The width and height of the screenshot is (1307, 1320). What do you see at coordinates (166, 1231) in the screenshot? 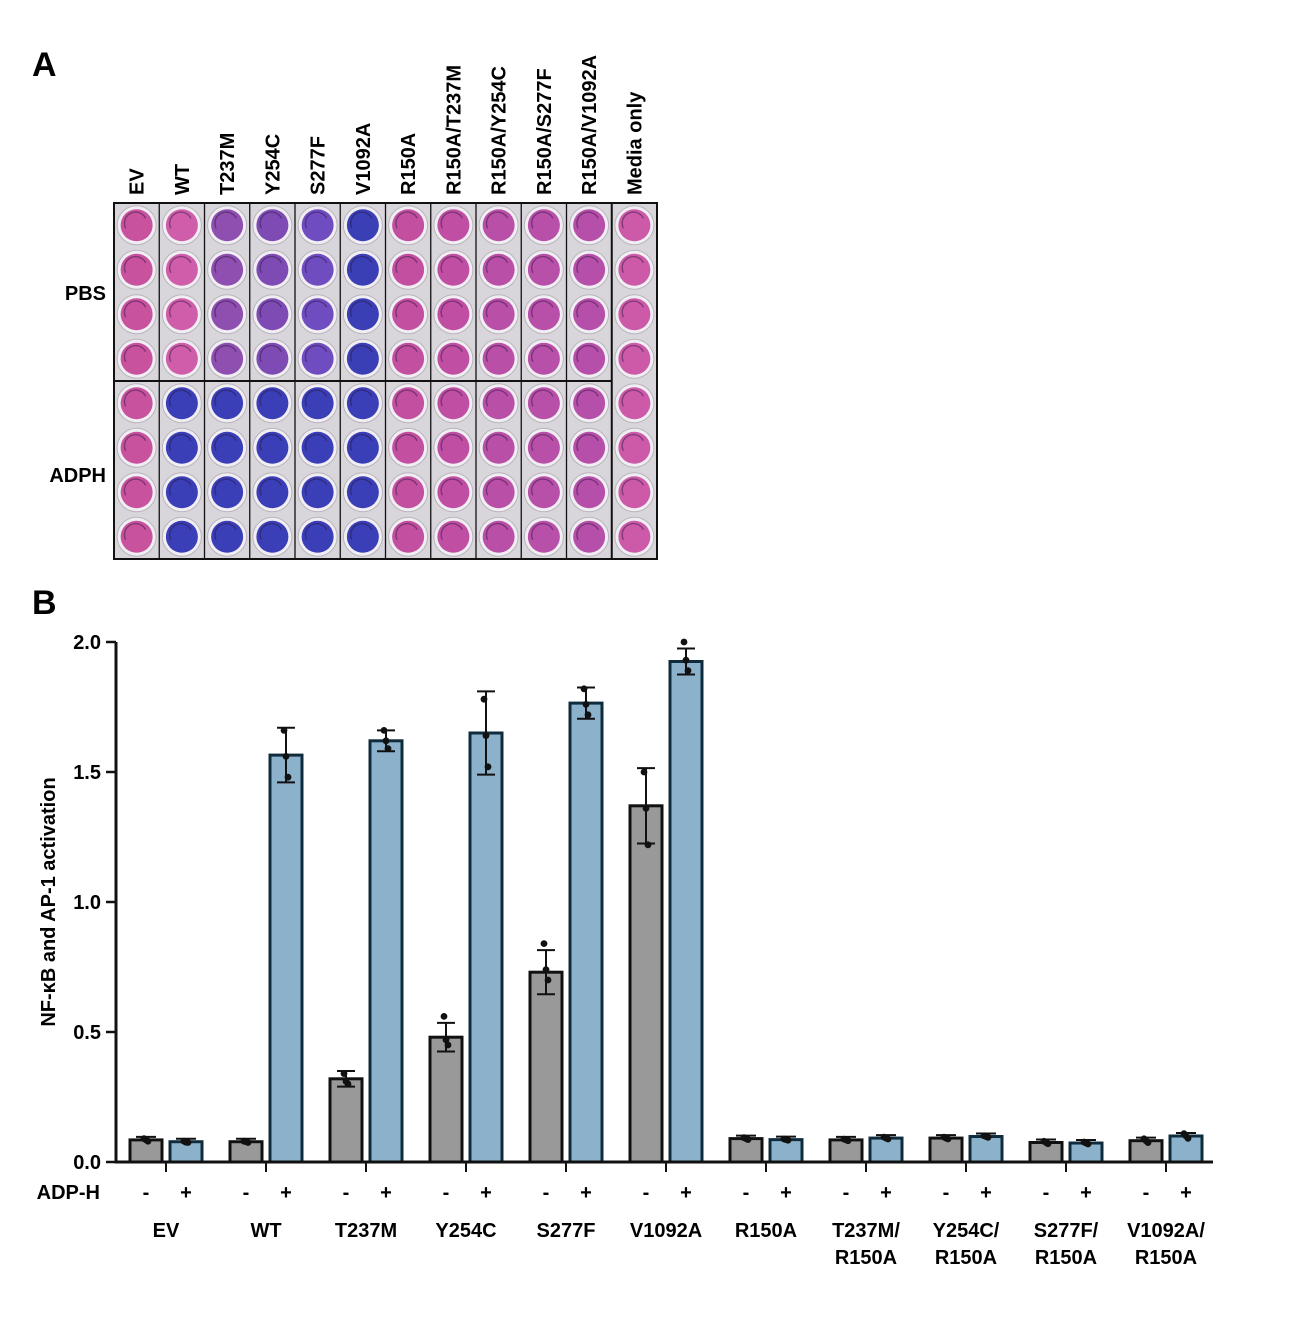
I see `x-category-label: EV` at bounding box center [166, 1231].